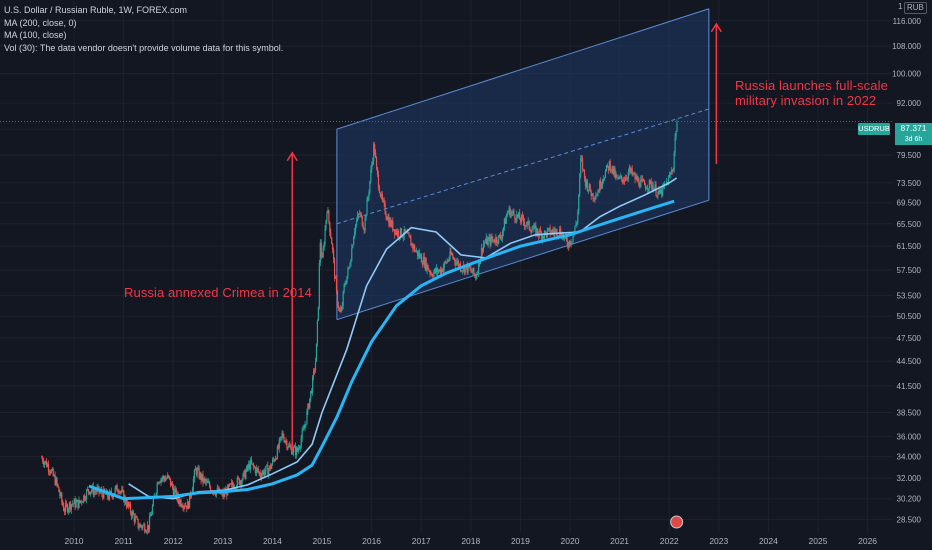 Image resolution: width=932 pixels, height=550 pixels. What do you see at coordinates (909, 413) in the screenshot?
I see `y-tick-label: 38.500` at bounding box center [909, 413].